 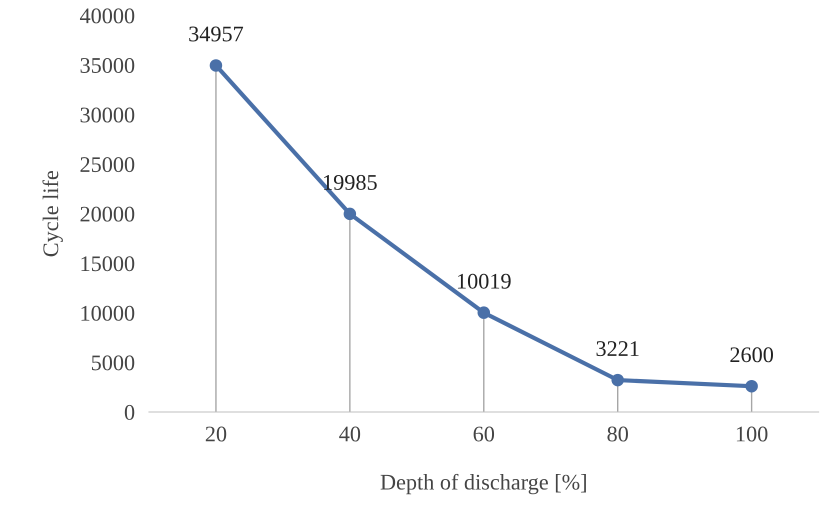 I want to click on y-tick-label: 0, so click(x=129, y=412).